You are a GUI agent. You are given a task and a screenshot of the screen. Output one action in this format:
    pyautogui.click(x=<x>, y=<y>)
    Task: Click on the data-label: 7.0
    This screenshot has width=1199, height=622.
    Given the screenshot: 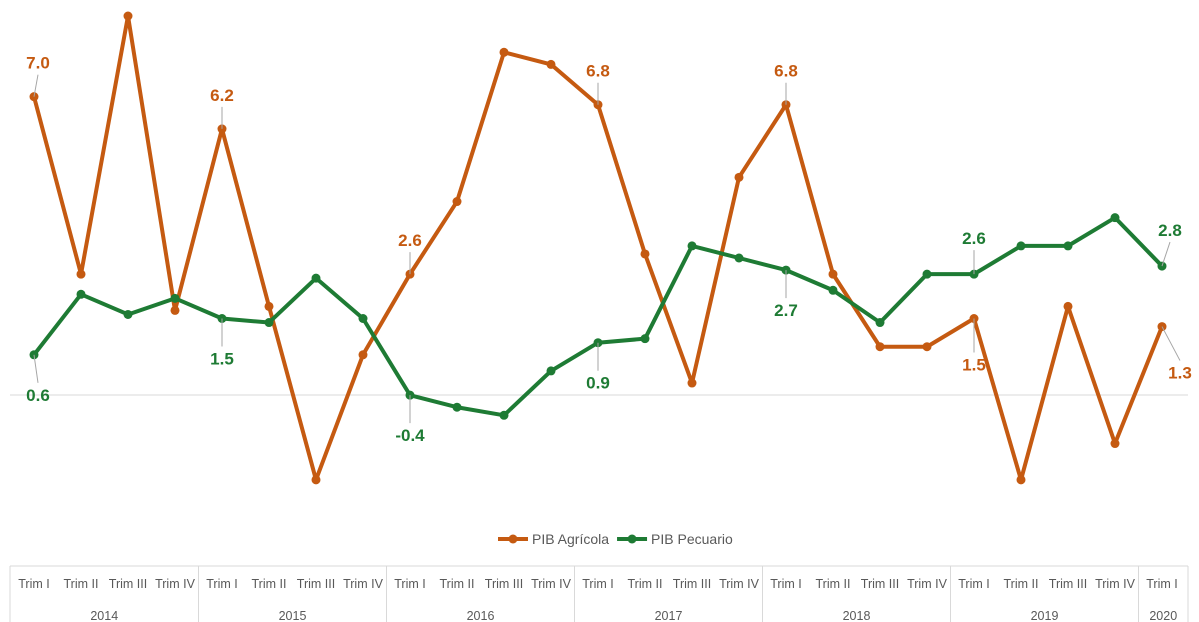 What is the action you would take?
    pyautogui.click(x=38, y=63)
    